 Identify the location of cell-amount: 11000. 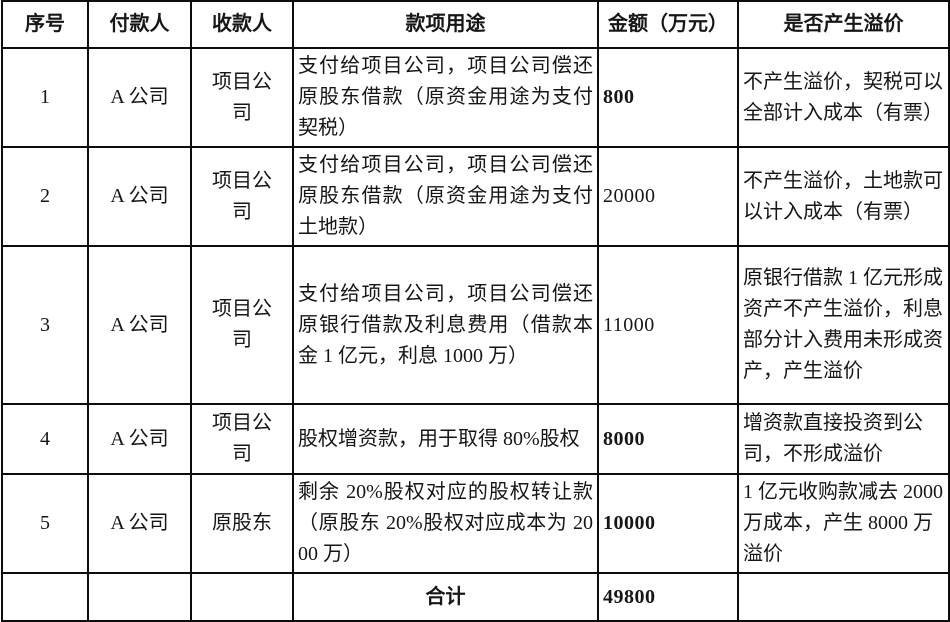
(668, 325).